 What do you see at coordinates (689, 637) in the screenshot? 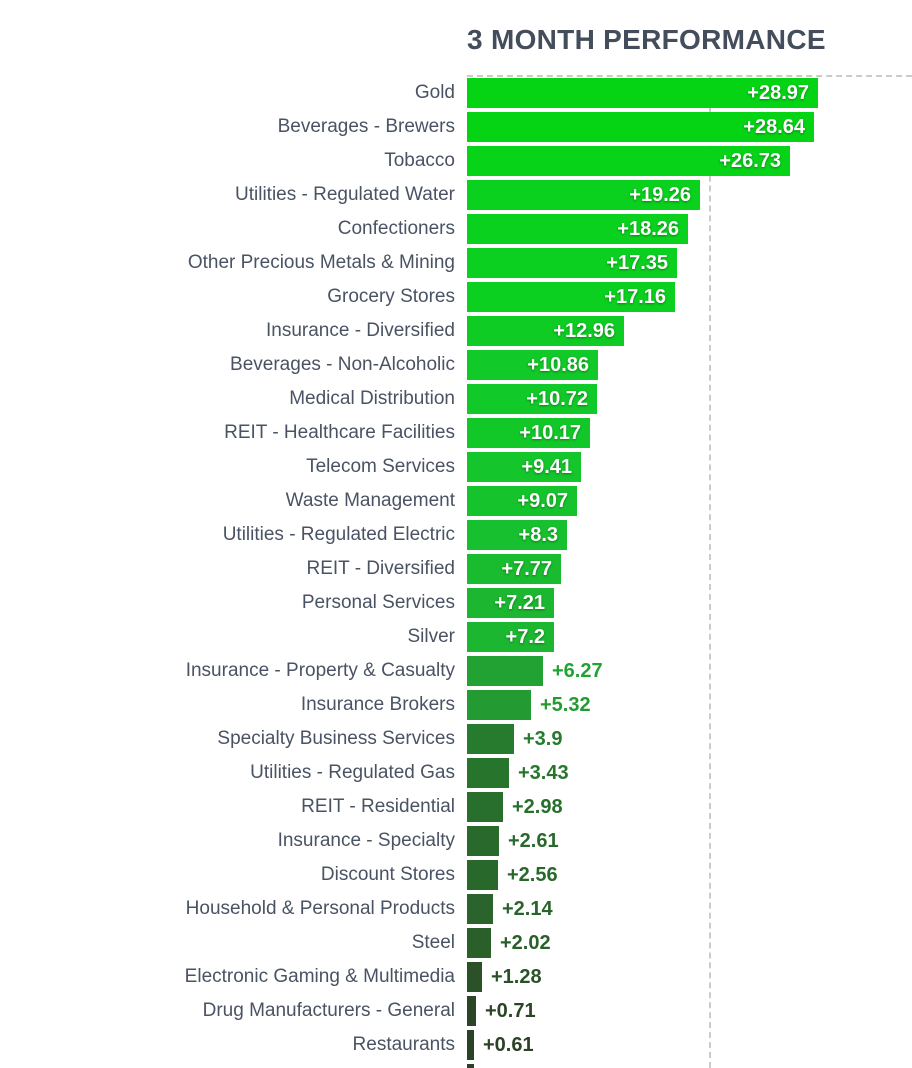
I see `bar-area: +7.2` at bounding box center [689, 637].